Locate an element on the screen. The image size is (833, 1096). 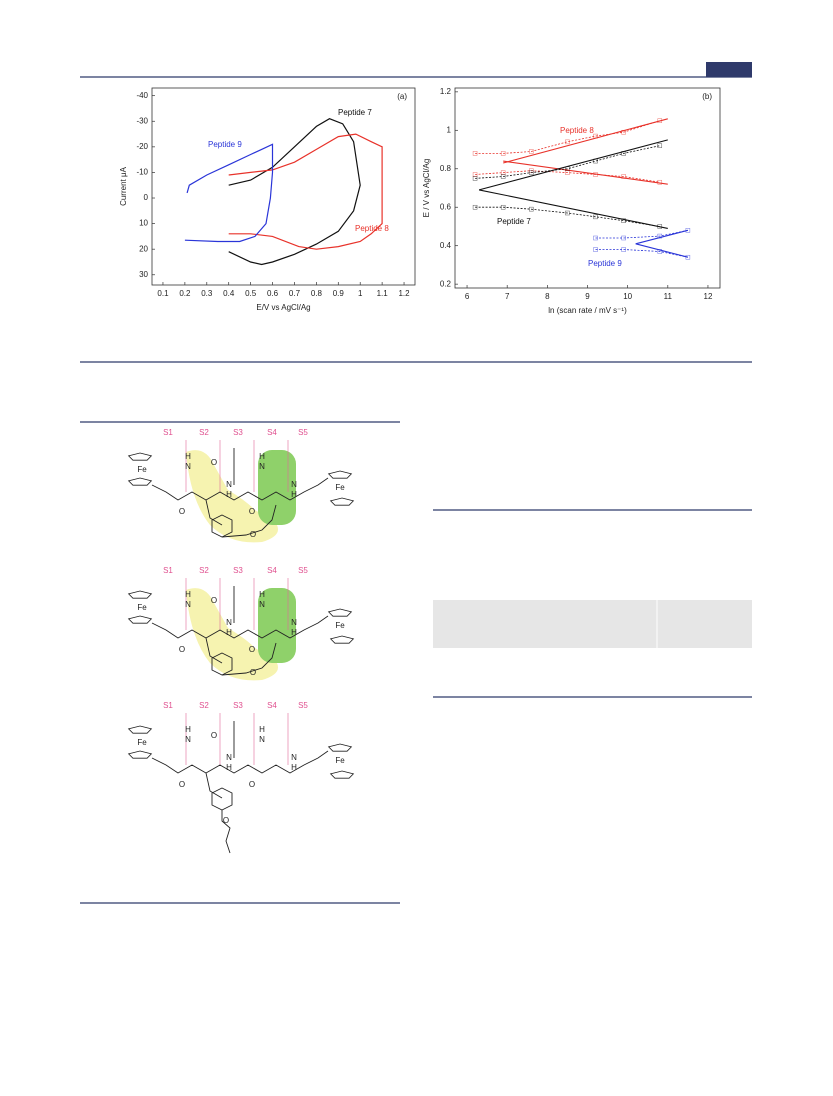
x-tick-label: 7 is located at coordinates (507, 296).